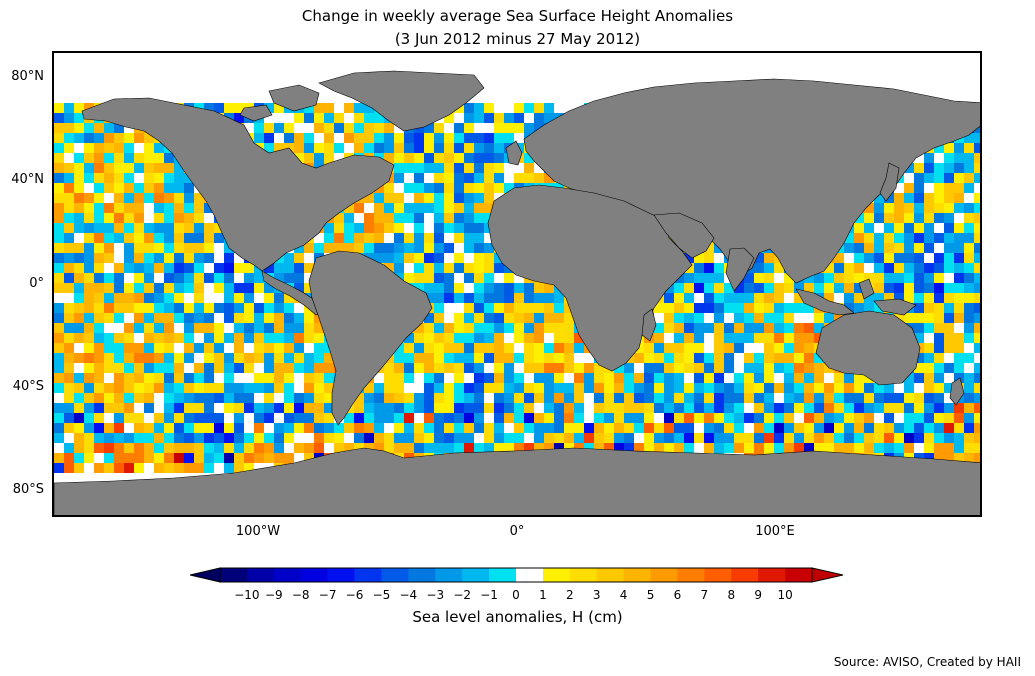  Describe the element at coordinates (517, 617) in the screenshot. I see `colorbar-label: Sea level anomalies, H (cm)` at that location.